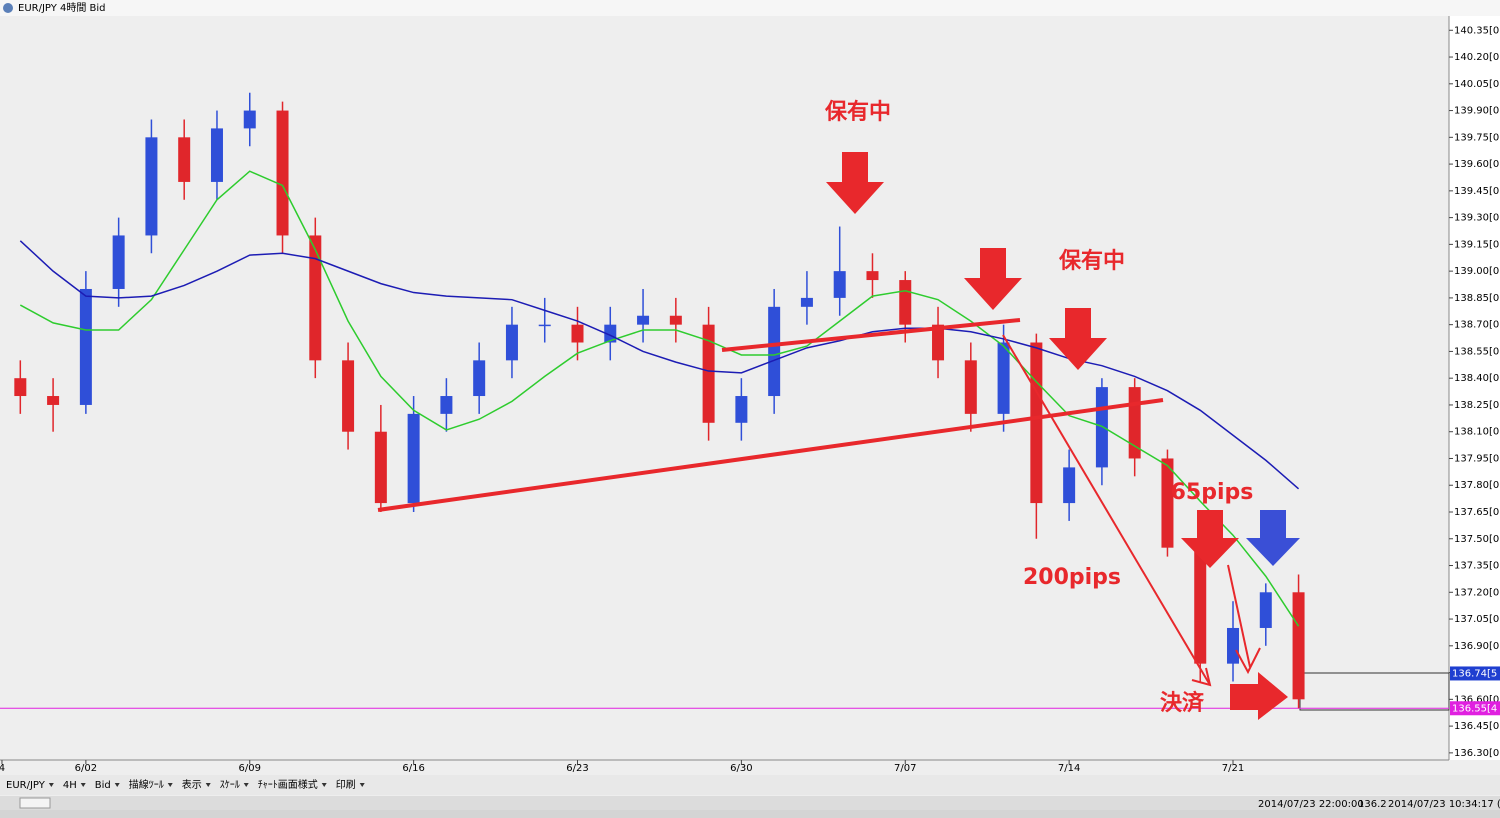 The image size is (1500, 818). Describe the element at coordinates (192, 784) in the screenshot. I see `toolbar-item: 表示` at that location.